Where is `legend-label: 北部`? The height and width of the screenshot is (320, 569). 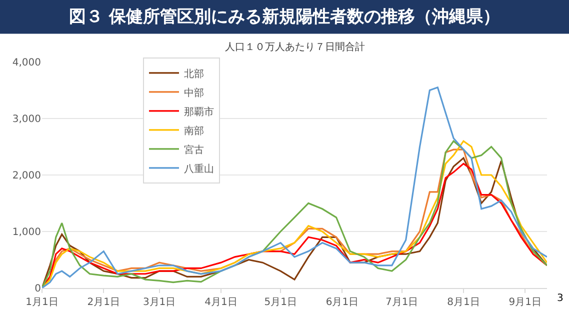
legend-label: 北部 is located at coordinates (194, 74).